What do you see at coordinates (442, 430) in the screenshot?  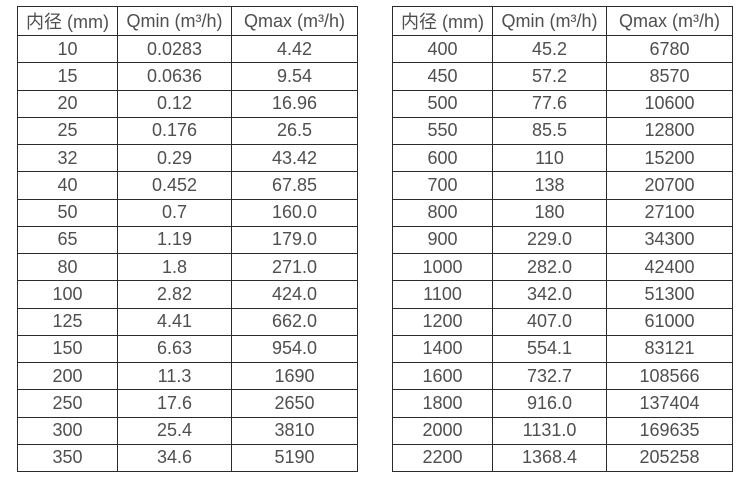 I see `diameter-cell: 2000` at bounding box center [442, 430].